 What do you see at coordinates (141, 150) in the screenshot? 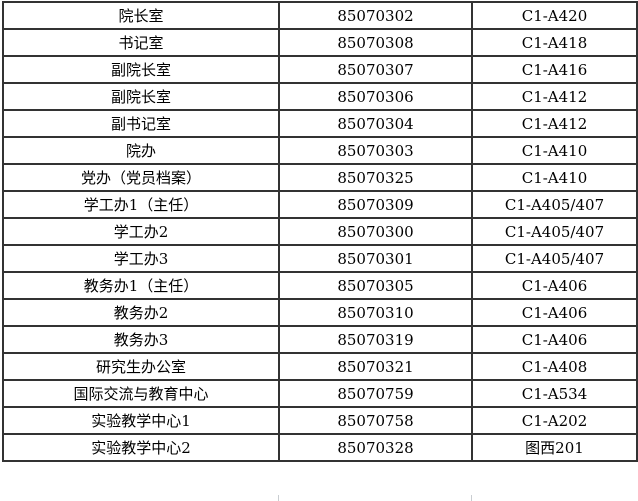
I see `table-cell-office: 院办` at bounding box center [141, 150].